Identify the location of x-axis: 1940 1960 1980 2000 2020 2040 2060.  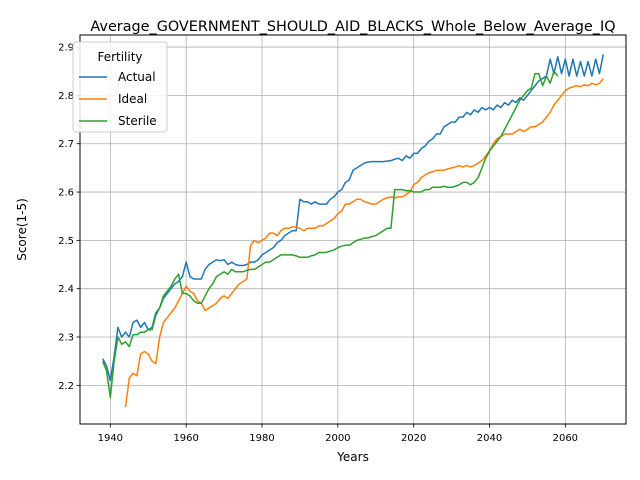
(338, 434).